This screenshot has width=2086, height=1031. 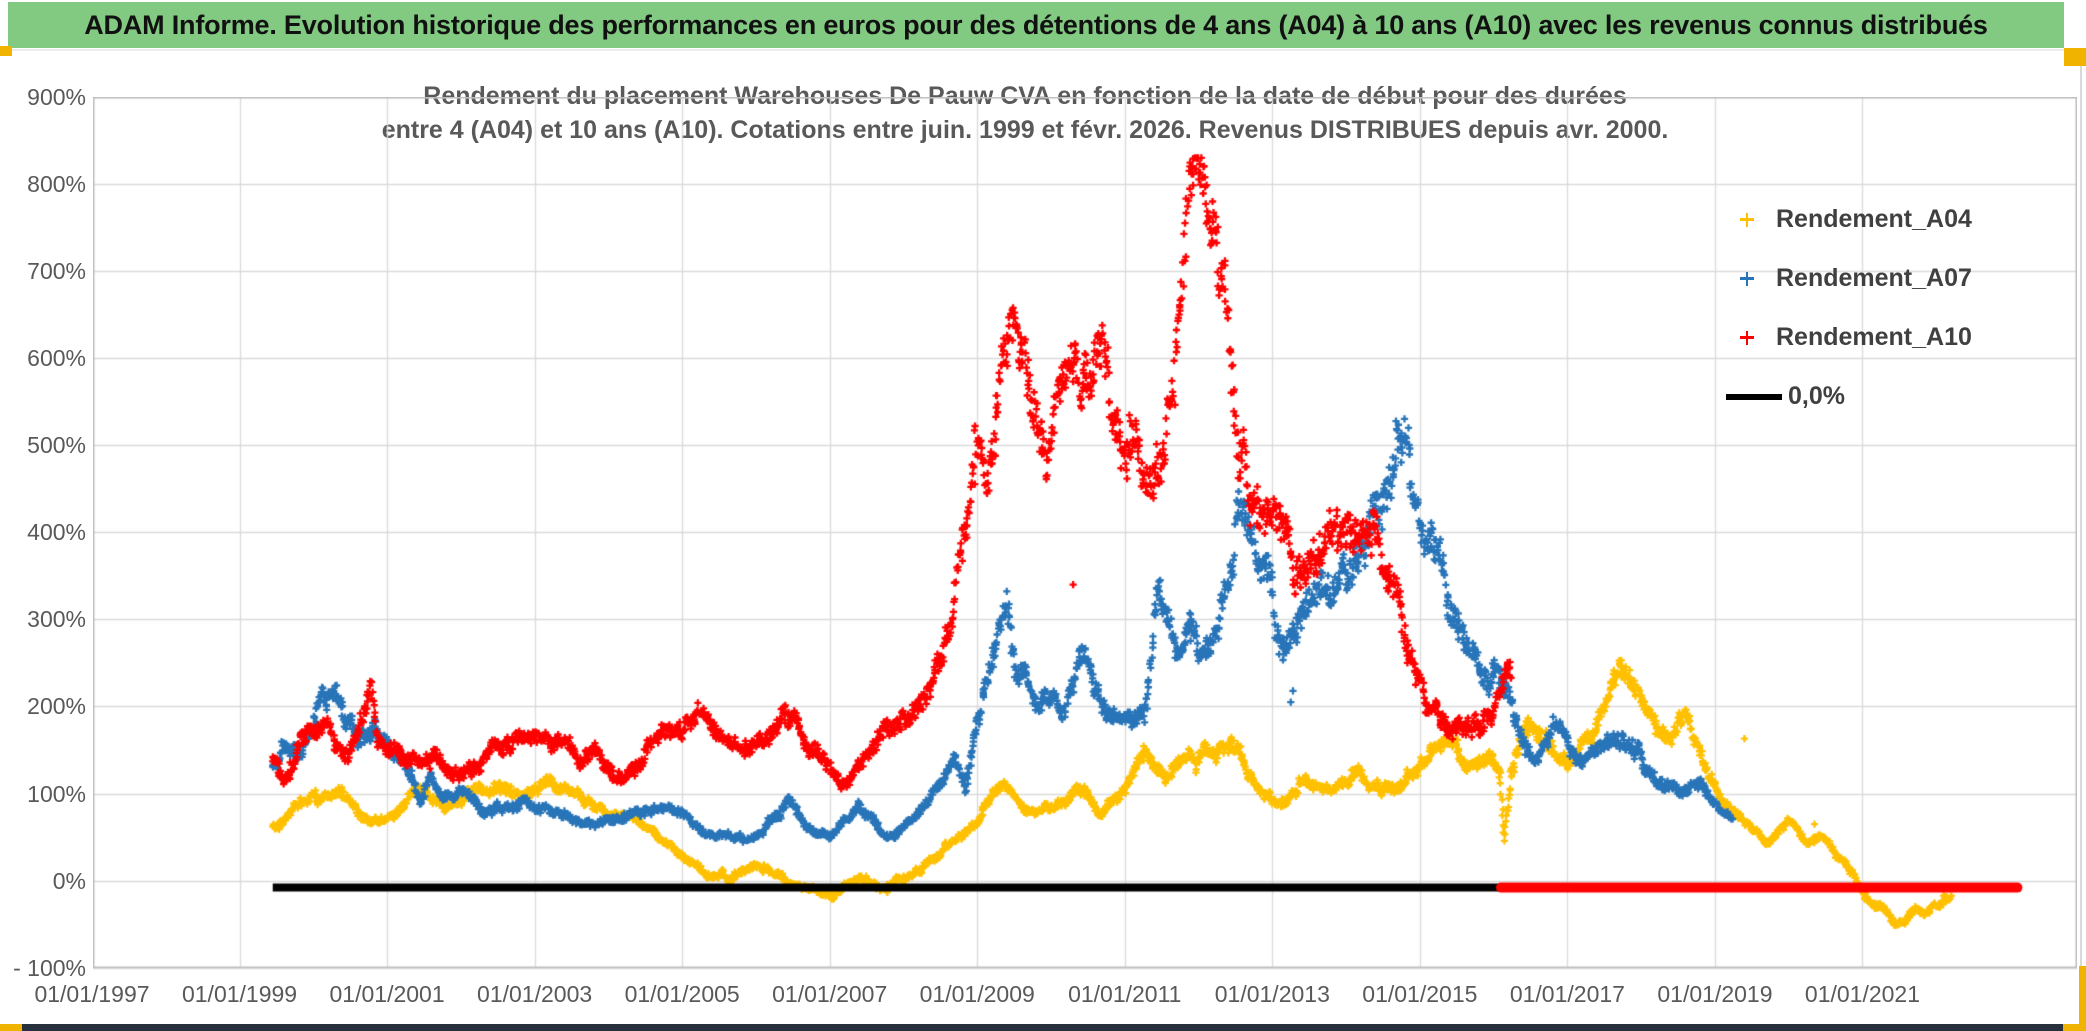 I want to click on x-axis-label: 01/01/2007, so click(x=830, y=994).